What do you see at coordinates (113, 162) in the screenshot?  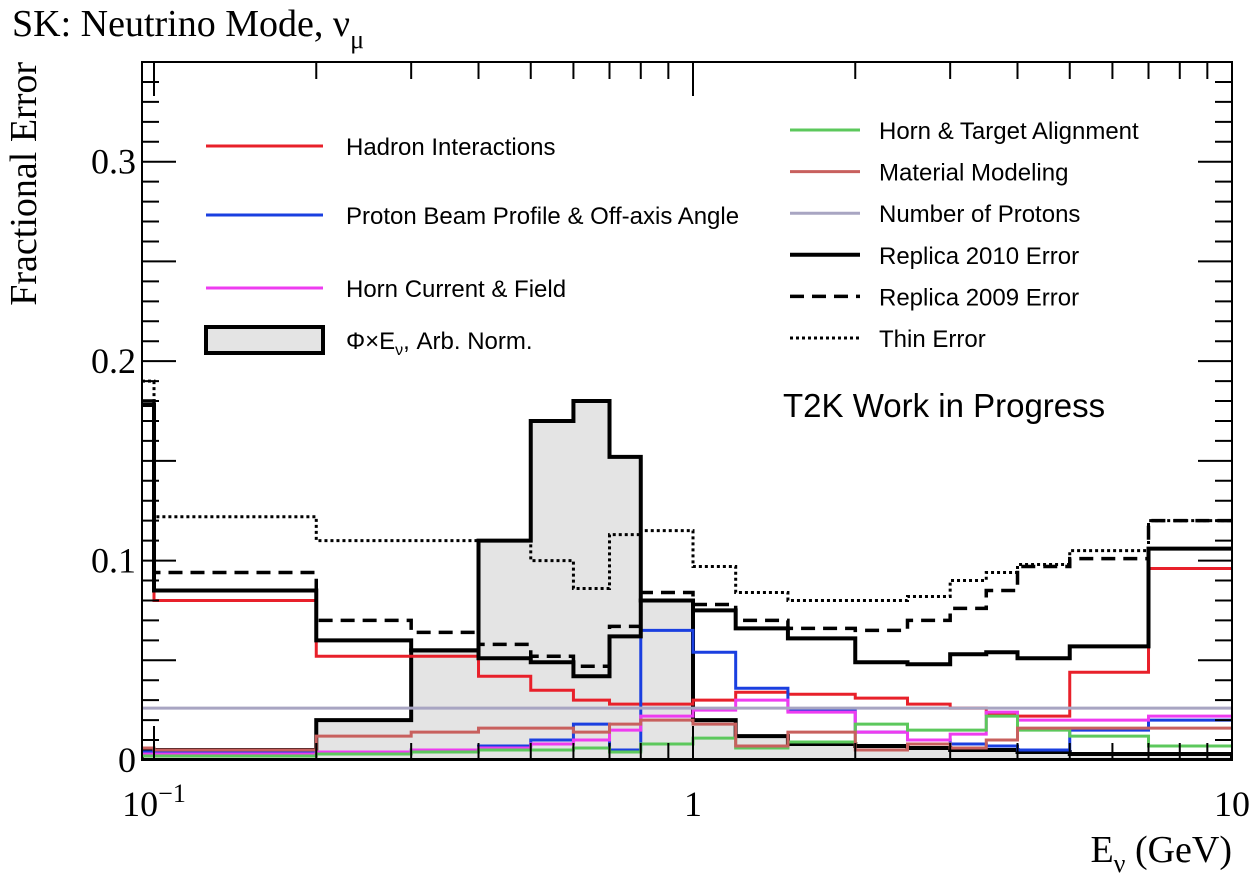 I see `y-tick-label: 0.3` at bounding box center [113, 162].